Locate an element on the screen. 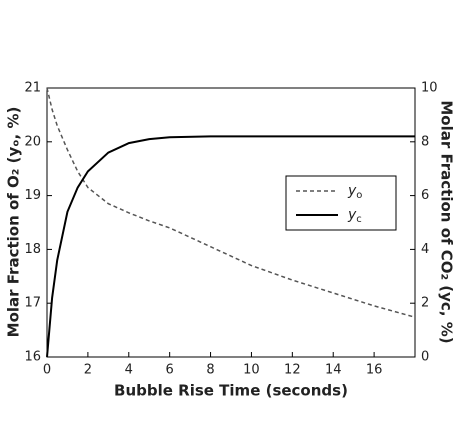 This screenshot has height=447, width=459. legend-label-sub: o is located at coordinates (359, 195).